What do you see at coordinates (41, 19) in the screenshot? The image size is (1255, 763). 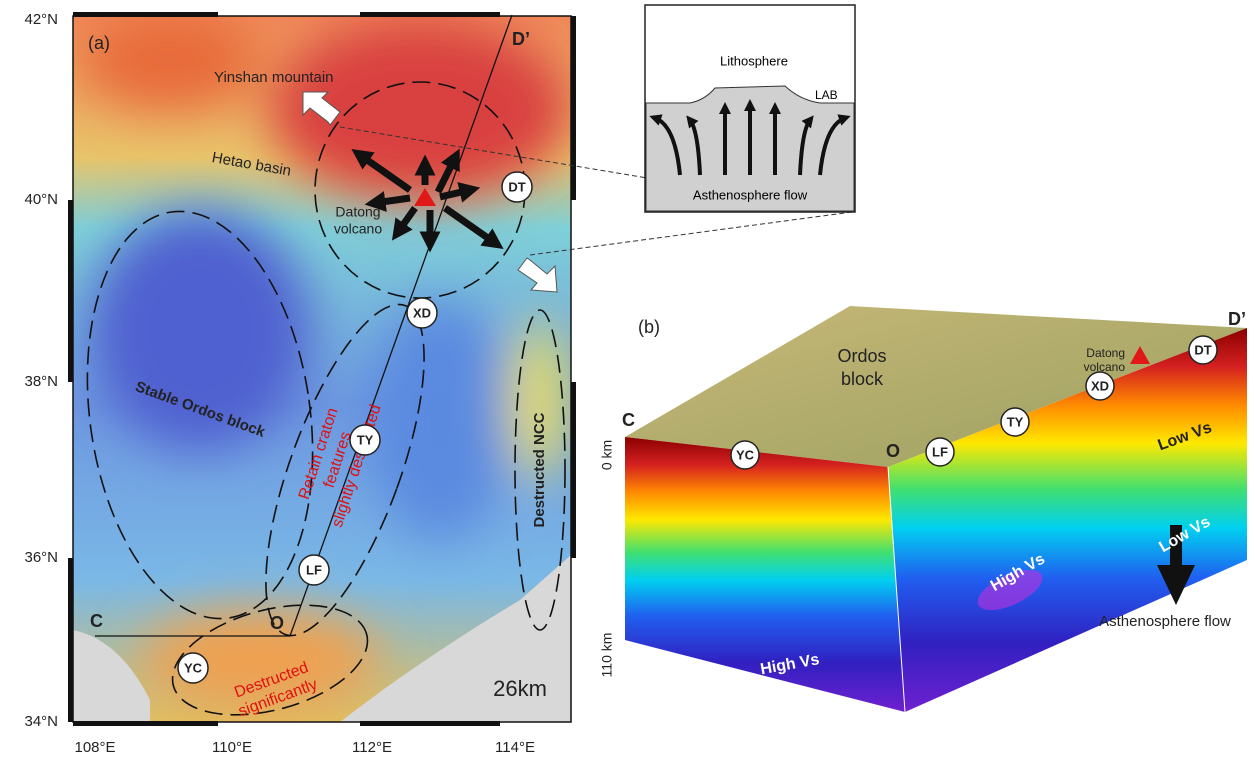 I see `lat-label: 42°N` at bounding box center [41, 19].